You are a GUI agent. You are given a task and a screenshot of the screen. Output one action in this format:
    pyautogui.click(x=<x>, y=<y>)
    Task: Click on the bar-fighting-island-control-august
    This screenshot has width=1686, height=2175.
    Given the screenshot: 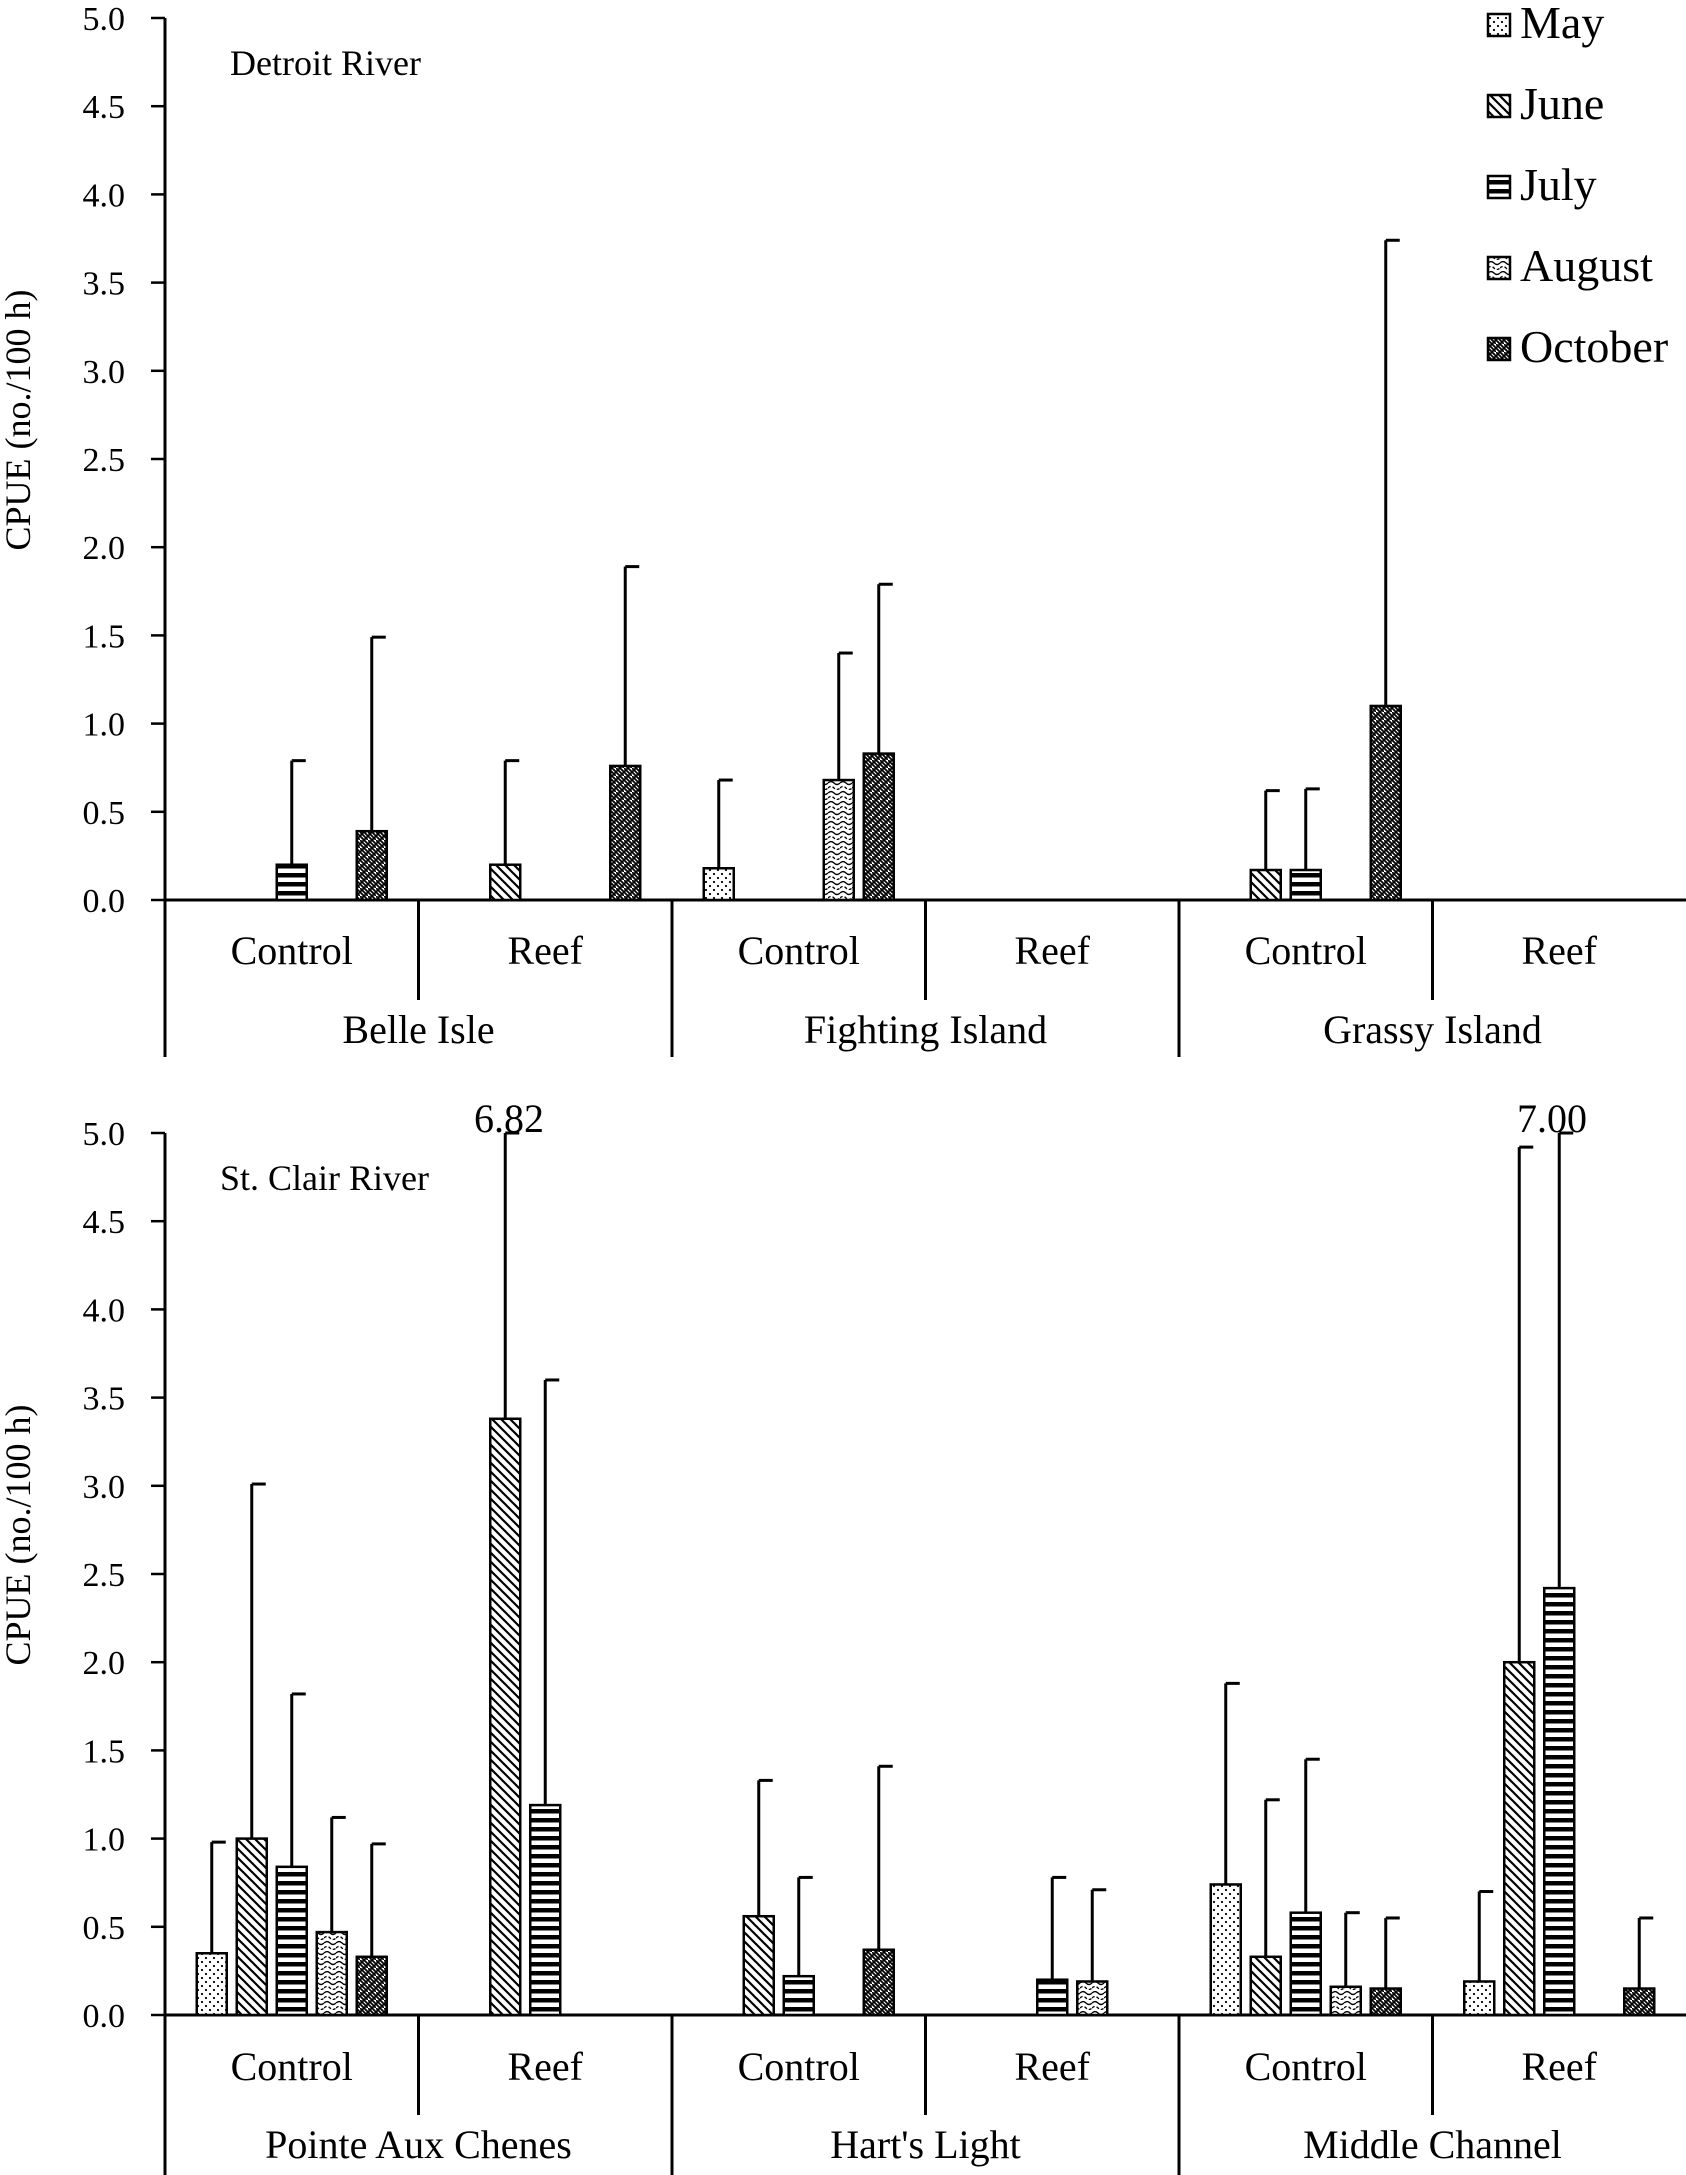 What is the action you would take?
    pyautogui.click(x=838, y=840)
    